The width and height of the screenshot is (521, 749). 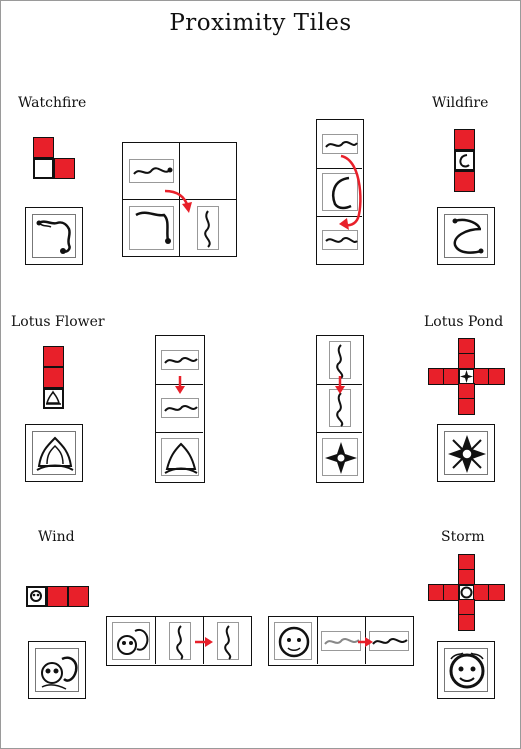 I want to click on lotus-flower-example-strip, so click(x=180, y=409).